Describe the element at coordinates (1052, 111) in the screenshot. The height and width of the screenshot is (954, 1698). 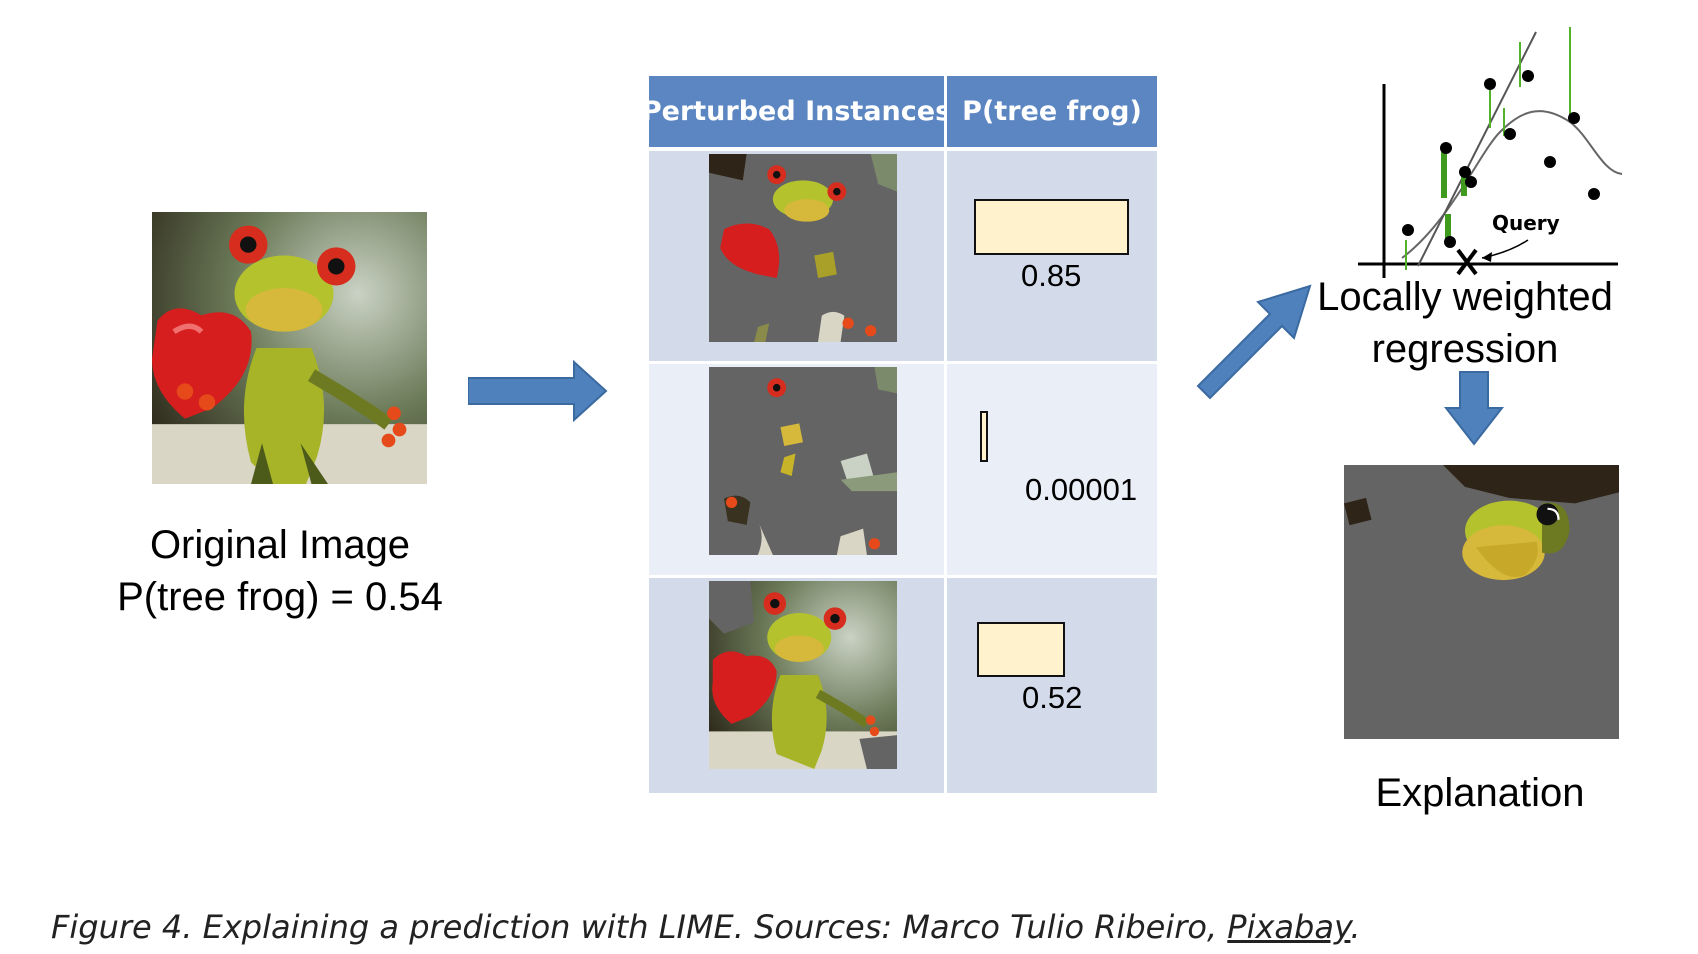
I see `table-header-probability: P(tree frog)` at that location.